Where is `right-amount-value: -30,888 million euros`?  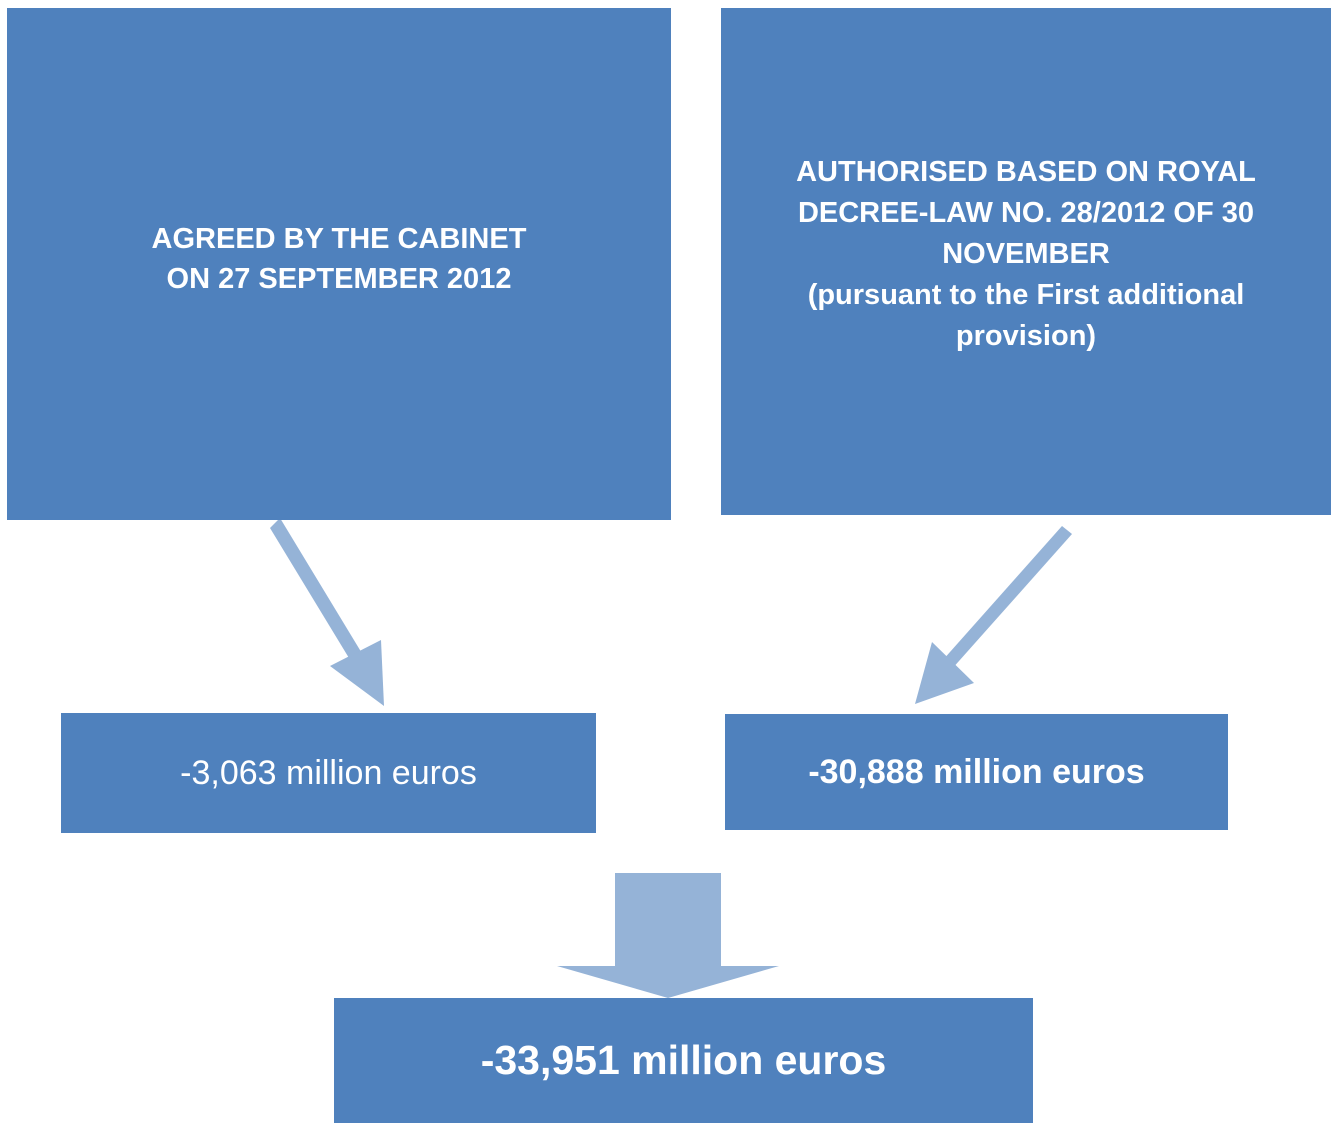 right-amount-value: -30,888 million euros is located at coordinates (976, 771).